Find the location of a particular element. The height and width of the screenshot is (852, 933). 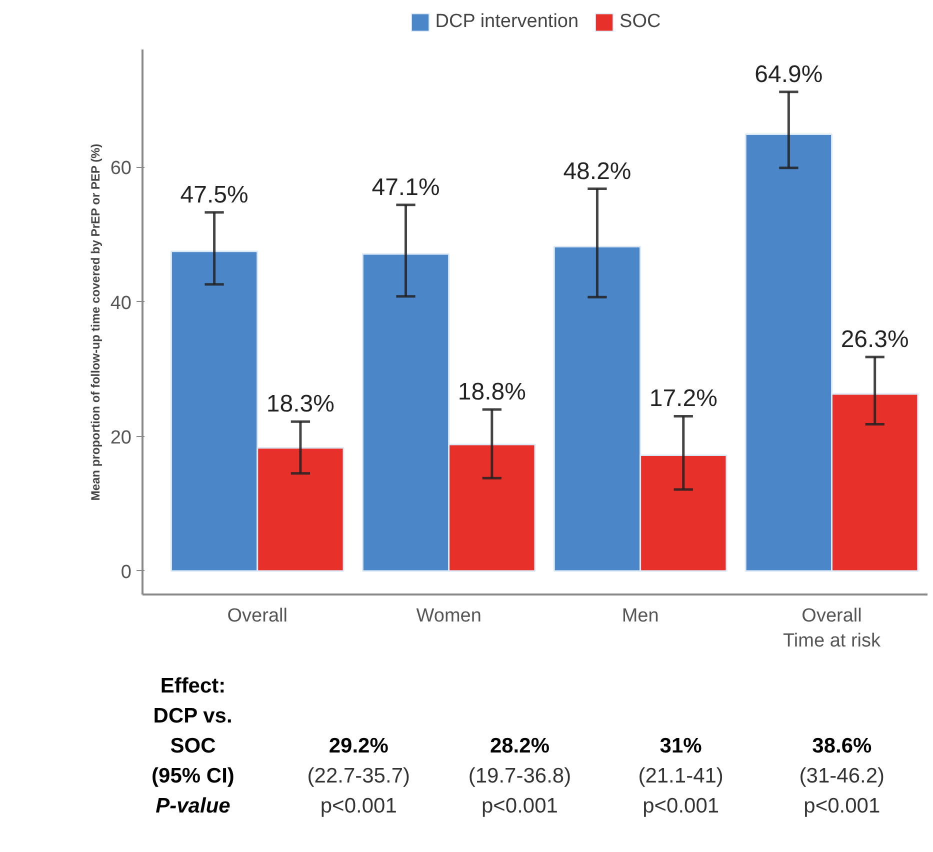

y-tick-label: 0 is located at coordinates (126, 572).